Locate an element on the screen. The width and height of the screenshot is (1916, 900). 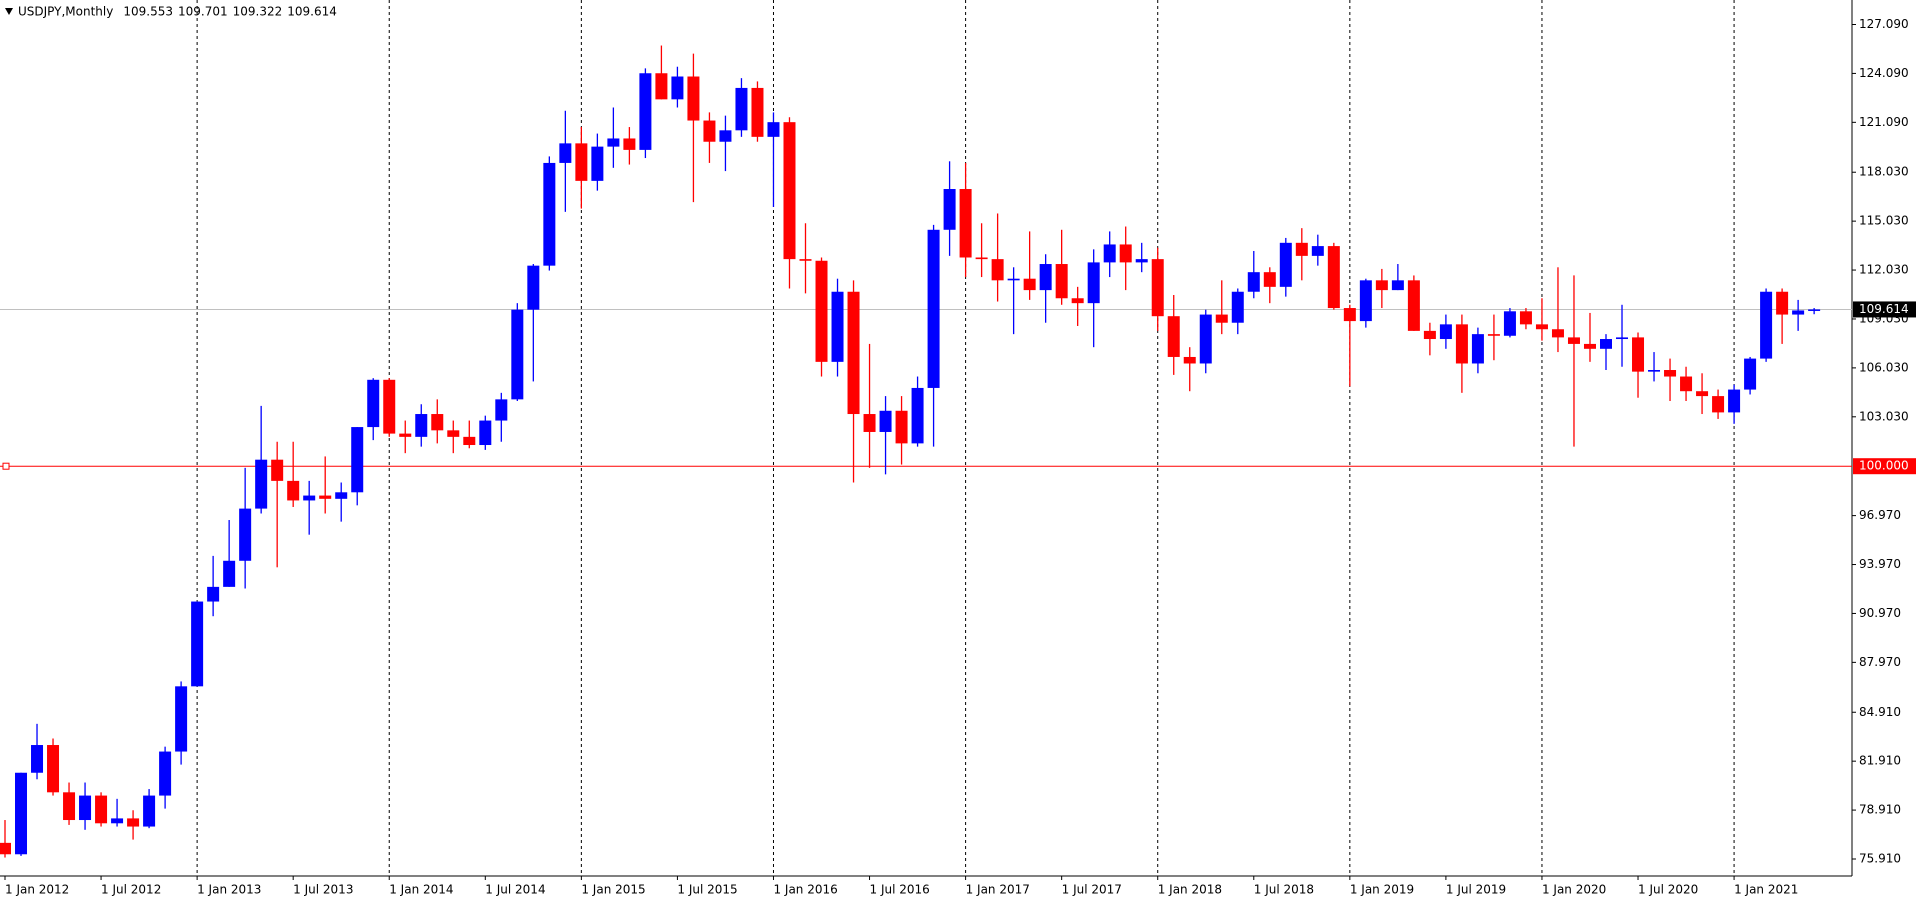
header-value: 109.322 is located at coordinates (258, 12).